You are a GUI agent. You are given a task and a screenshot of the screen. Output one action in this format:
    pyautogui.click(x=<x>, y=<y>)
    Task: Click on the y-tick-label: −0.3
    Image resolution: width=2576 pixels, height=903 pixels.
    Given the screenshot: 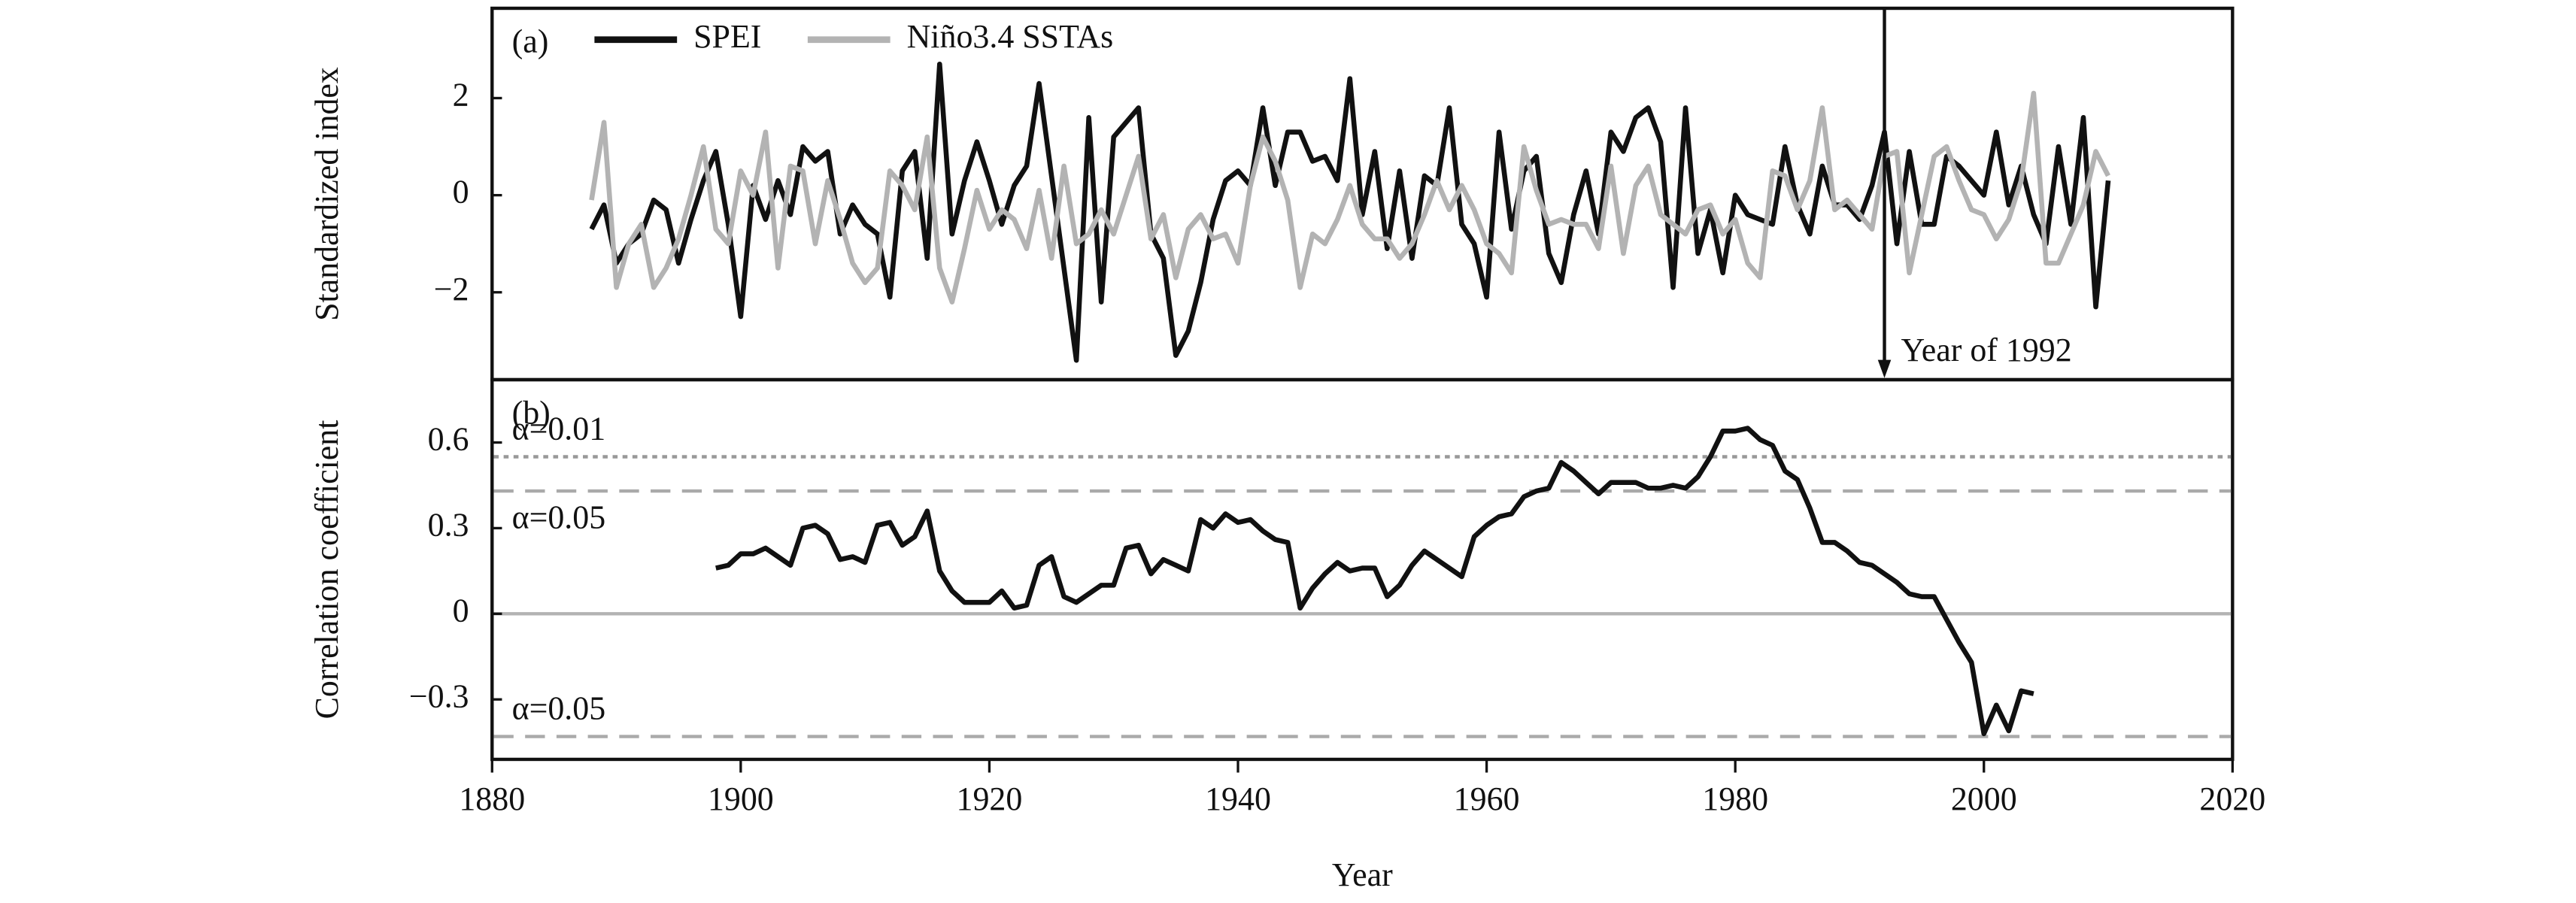 What is the action you would take?
    pyautogui.click(x=439, y=696)
    